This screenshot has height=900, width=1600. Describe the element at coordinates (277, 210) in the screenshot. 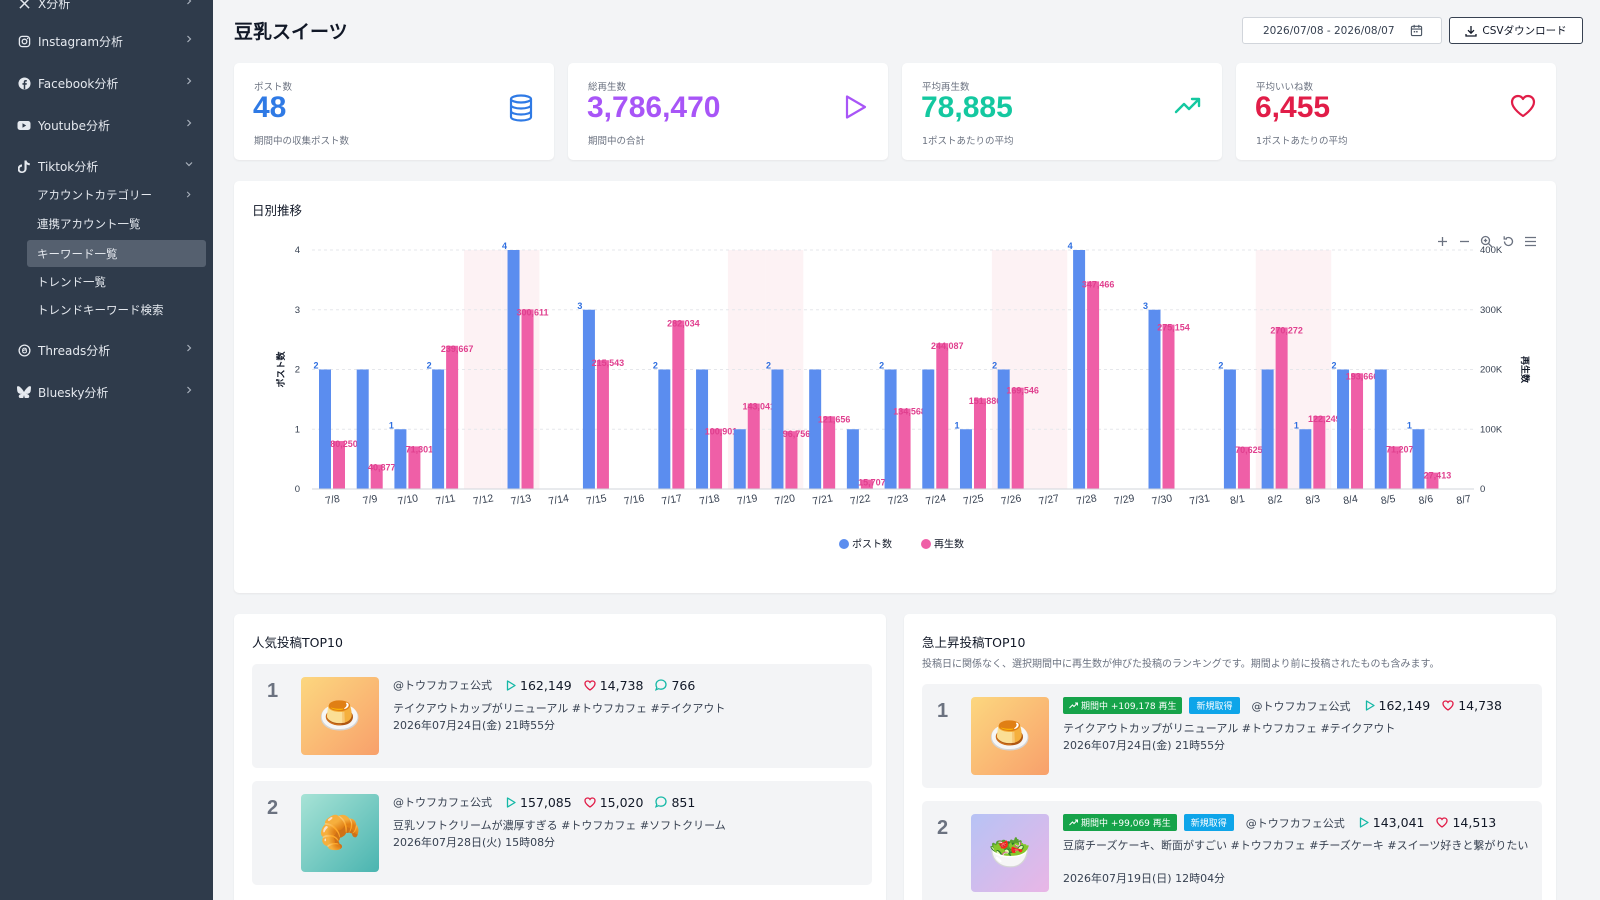

I see `chart-title: 日別推移` at that location.